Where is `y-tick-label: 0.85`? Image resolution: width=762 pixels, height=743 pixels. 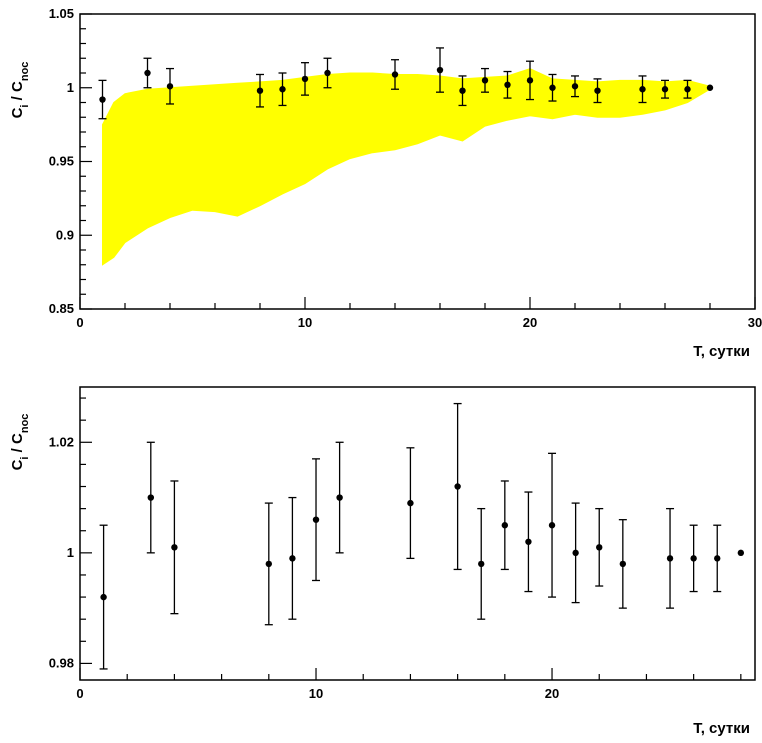
y-tick-label: 0.85 is located at coordinates (61, 308).